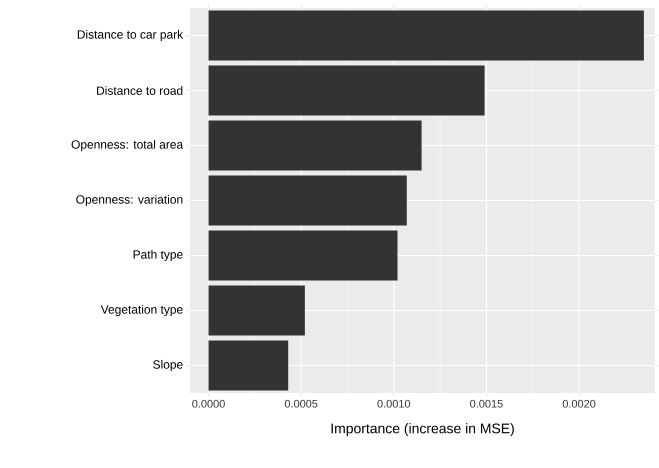  Describe the element at coordinates (208, 404) in the screenshot. I see `x-tick-label: 0.0000` at that location.